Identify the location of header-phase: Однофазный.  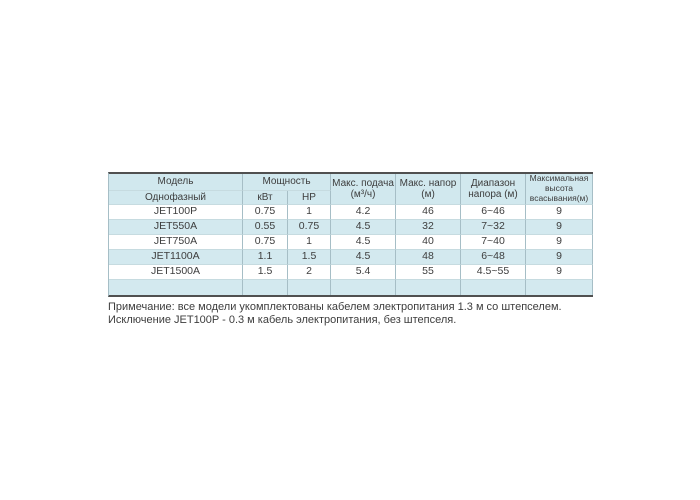
(176, 198).